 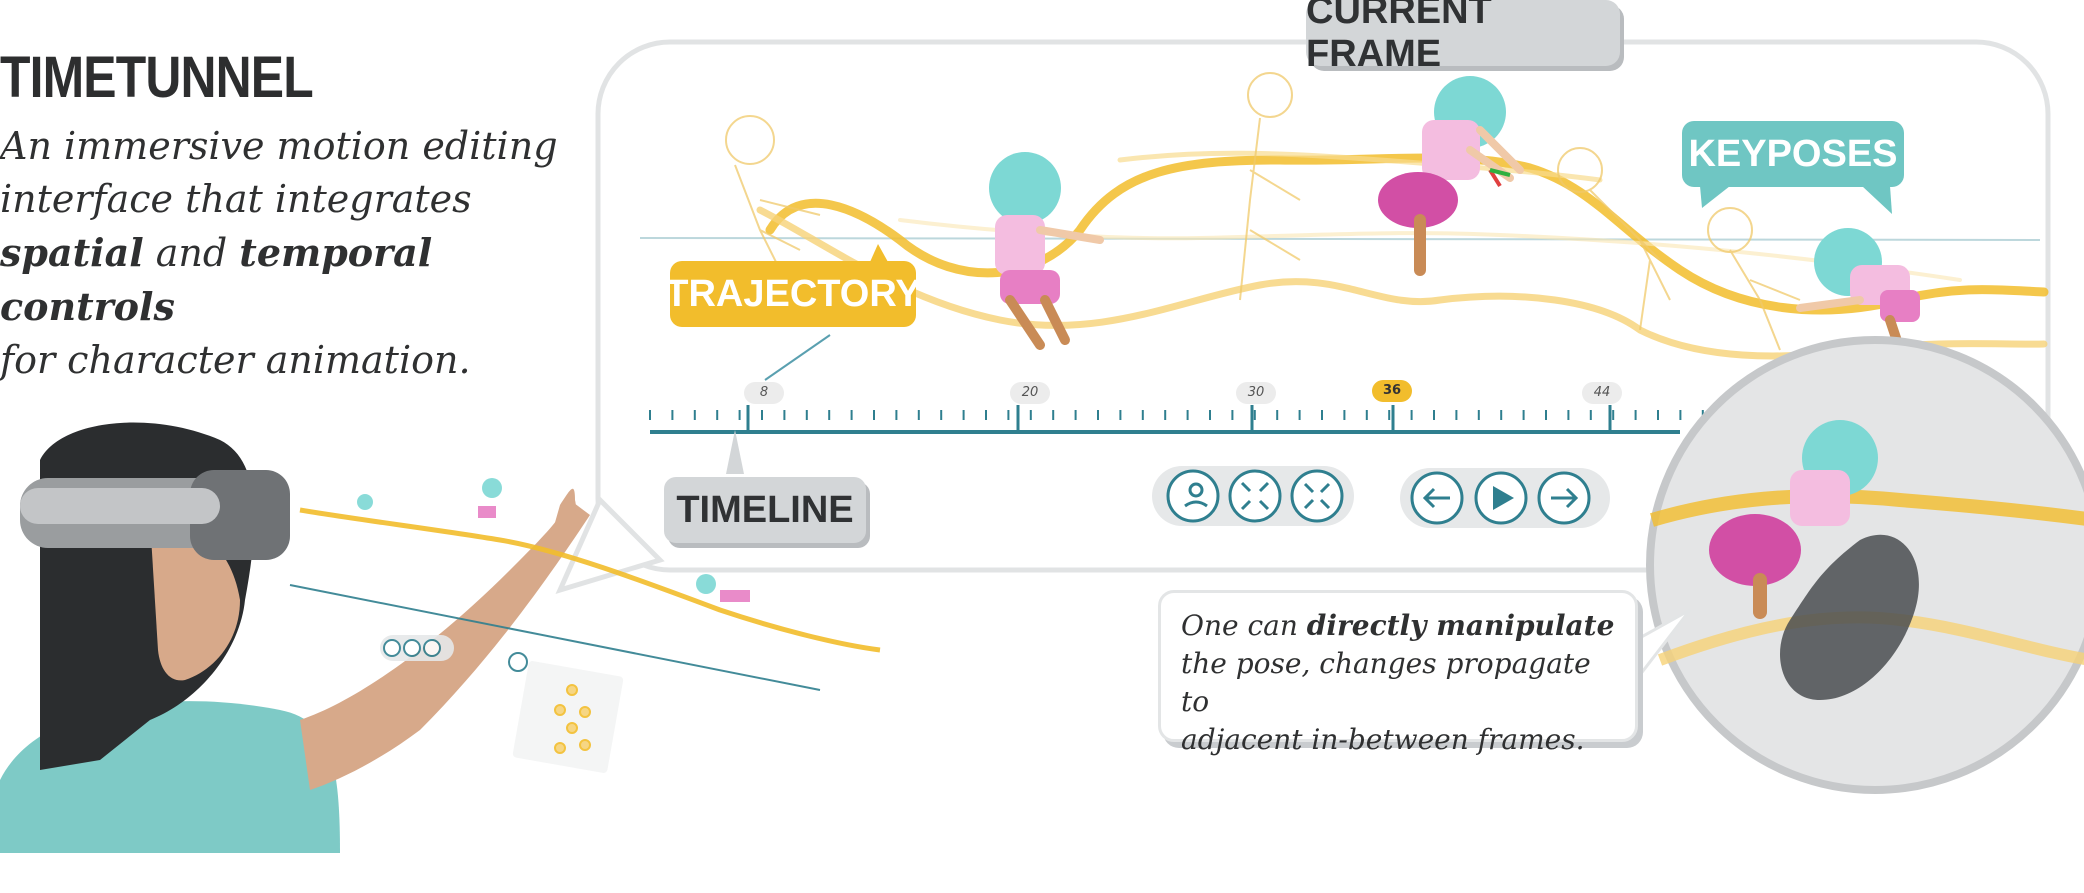 What do you see at coordinates (216, 279) in the screenshot?
I see `subtitle-bold-temporal: temporal controls` at bounding box center [216, 279].